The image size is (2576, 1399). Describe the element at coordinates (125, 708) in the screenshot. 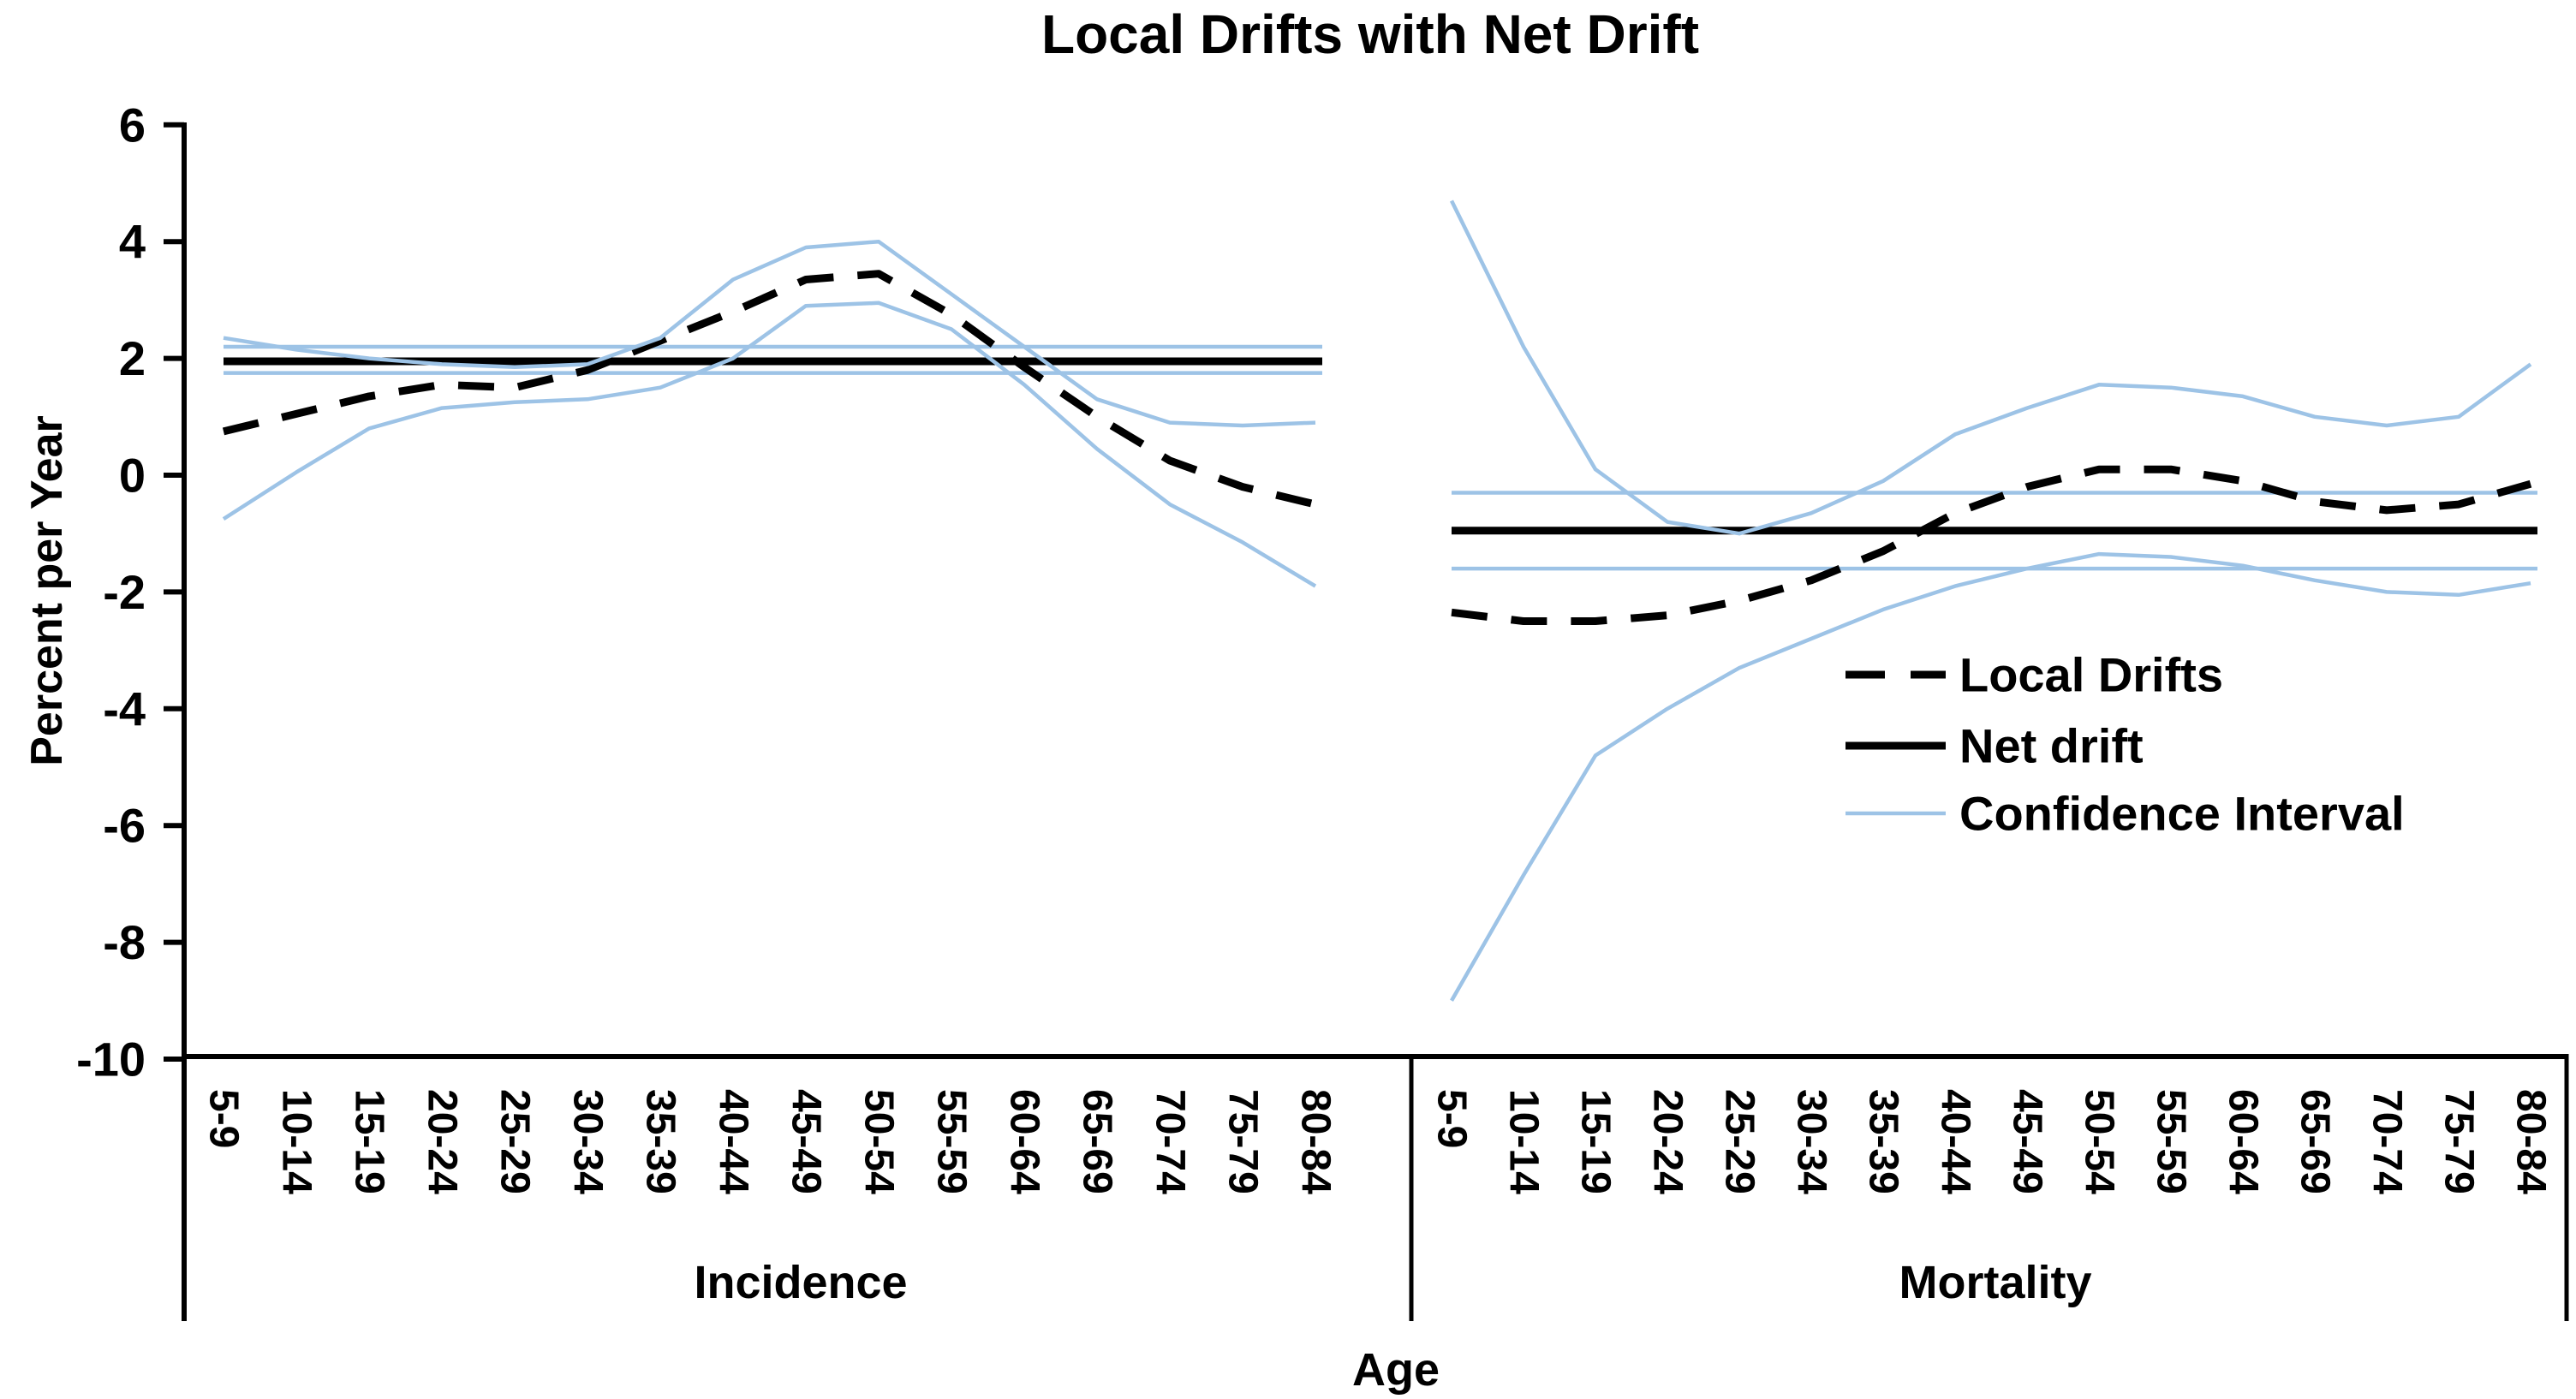

I see `y-tick-label: -4` at that location.